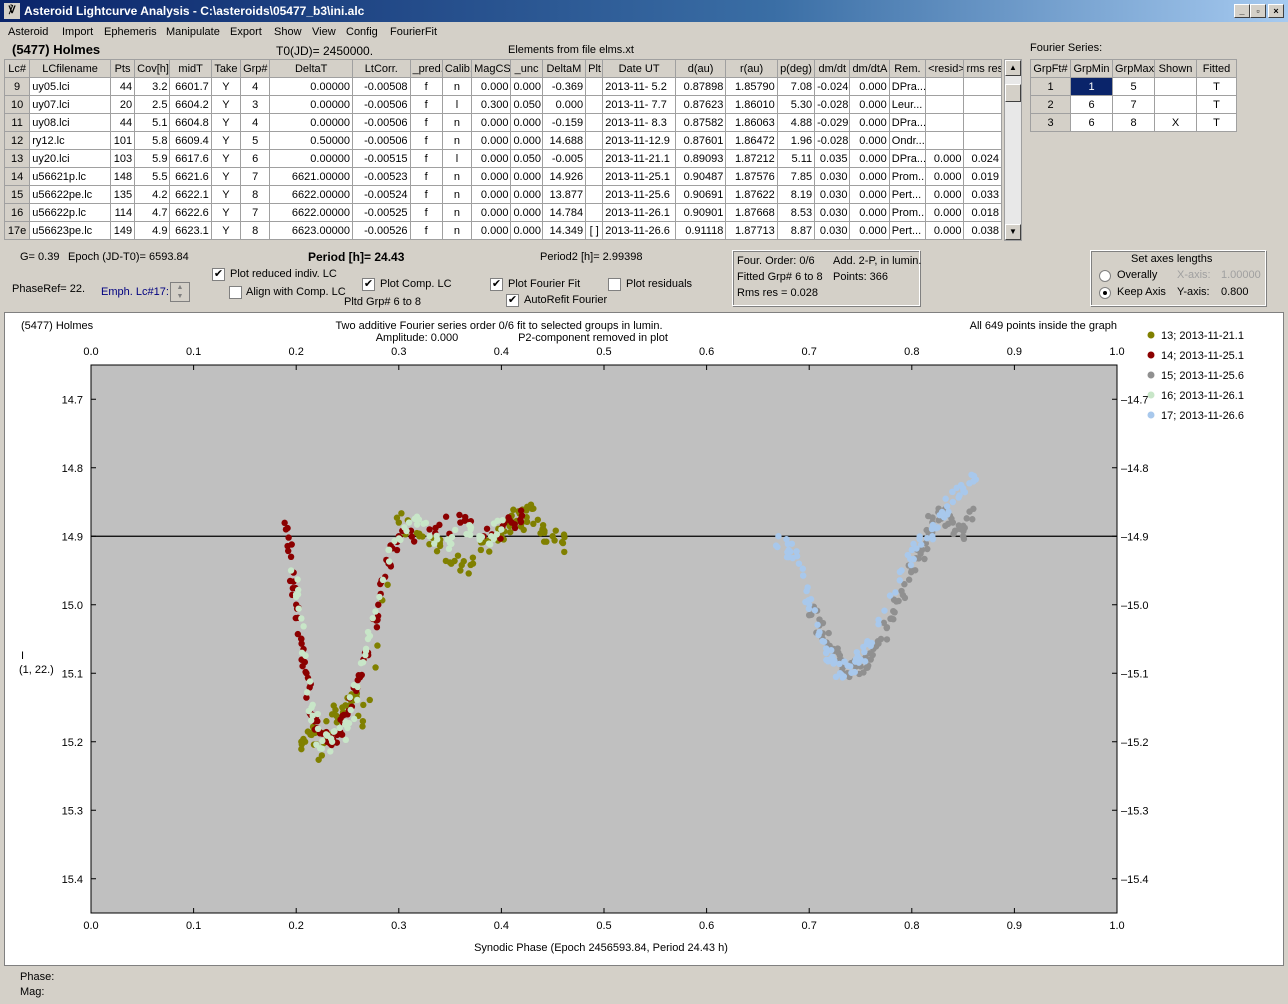 Image resolution: width=1288 pixels, height=1004 pixels. Describe the element at coordinates (152, 230) in the screenshot. I see `lc-cell: 4.9` at that location.